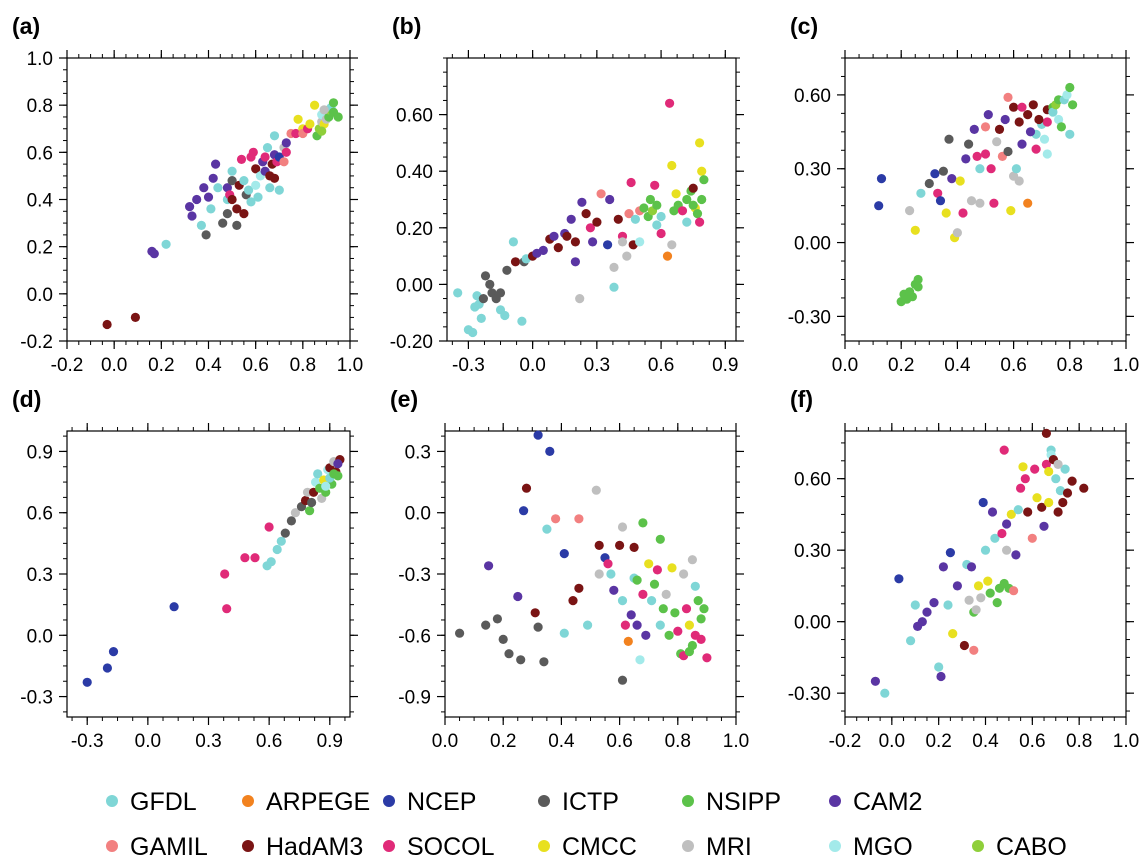 The height and width of the screenshot is (859, 1145). What do you see at coordinates (411, 342) in the screenshot?
I see `y-tick-label: -0.20` at bounding box center [411, 342].